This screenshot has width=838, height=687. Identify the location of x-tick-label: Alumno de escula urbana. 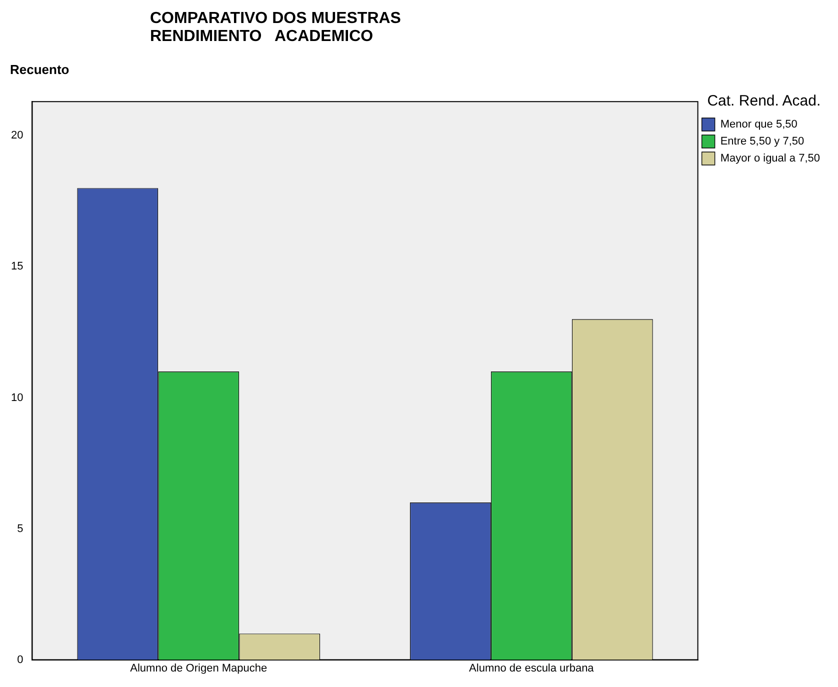
(532, 668).